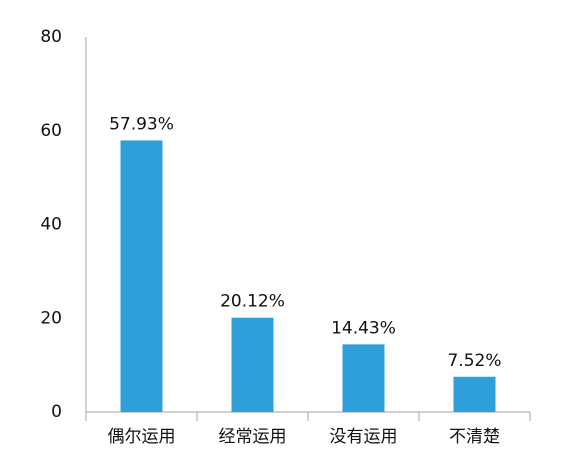 The width and height of the screenshot is (571, 471). Describe the element at coordinates (51, 318) in the screenshot. I see `y-tick-label: 20` at that location.